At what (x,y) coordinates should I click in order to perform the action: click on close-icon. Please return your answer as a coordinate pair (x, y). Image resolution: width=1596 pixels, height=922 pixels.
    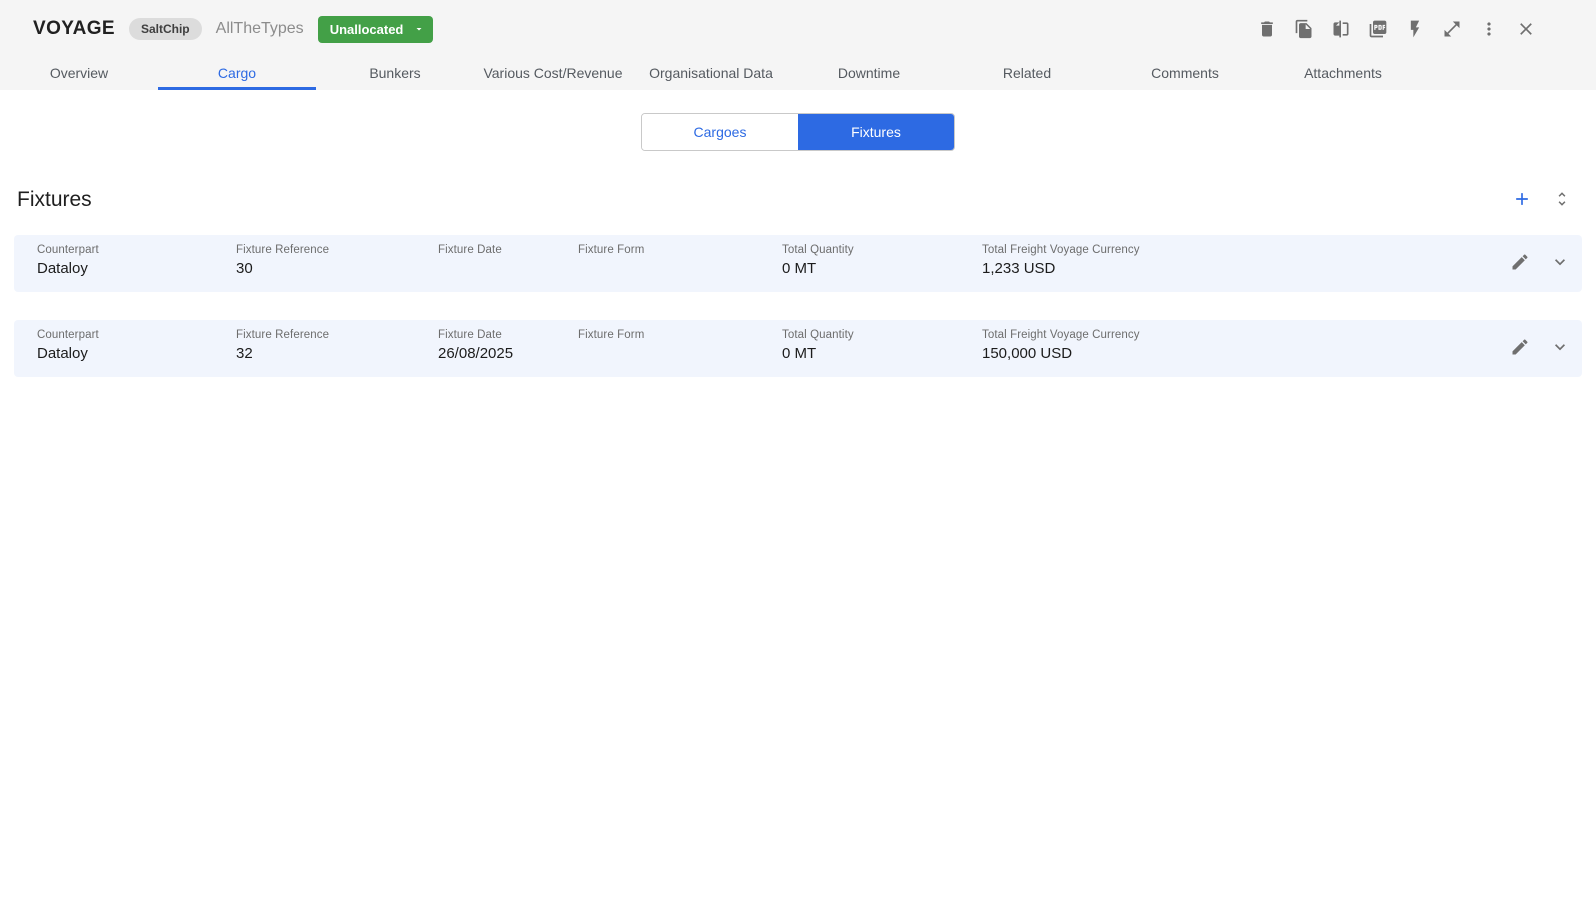
    Looking at the image, I should click on (1526, 29).